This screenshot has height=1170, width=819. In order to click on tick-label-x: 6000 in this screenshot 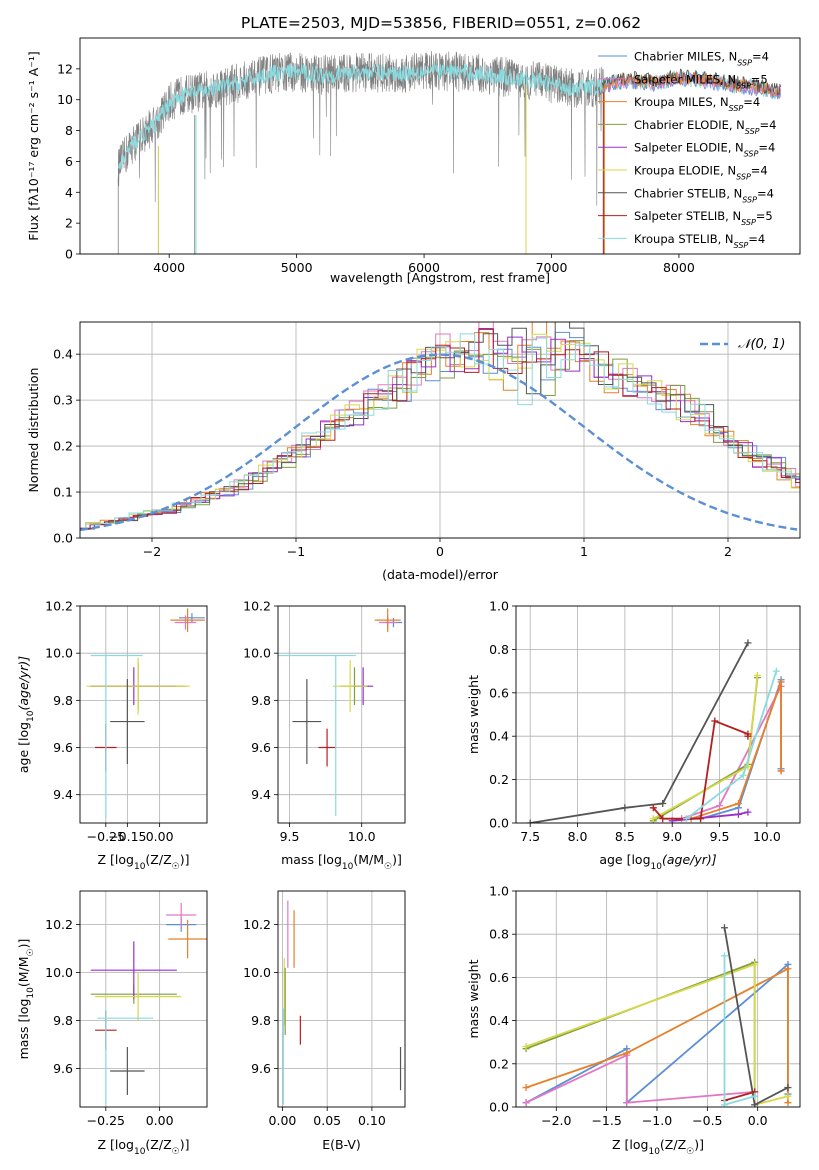, I will do `click(424, 267)`.